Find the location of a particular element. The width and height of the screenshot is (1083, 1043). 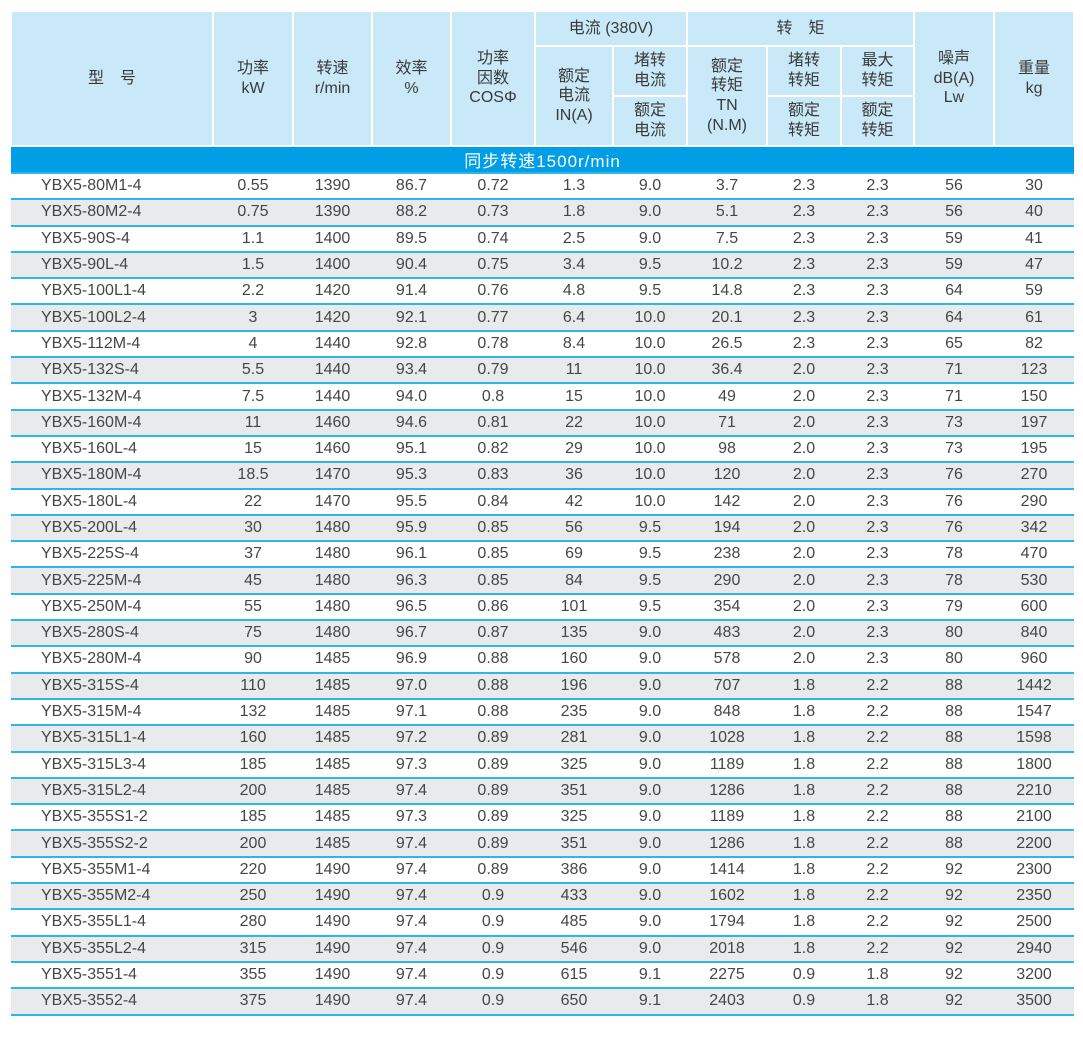

header-current-group: 电流 (380V) is located at coordinates (611, 28).